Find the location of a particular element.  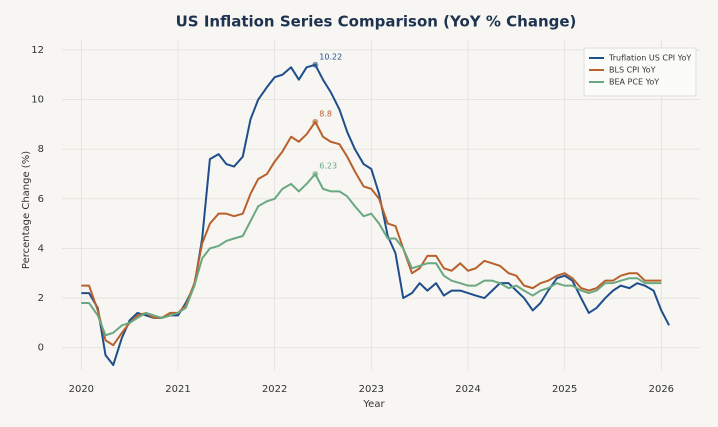

y-tick-label: 12 is located at coordinates (37, 50).